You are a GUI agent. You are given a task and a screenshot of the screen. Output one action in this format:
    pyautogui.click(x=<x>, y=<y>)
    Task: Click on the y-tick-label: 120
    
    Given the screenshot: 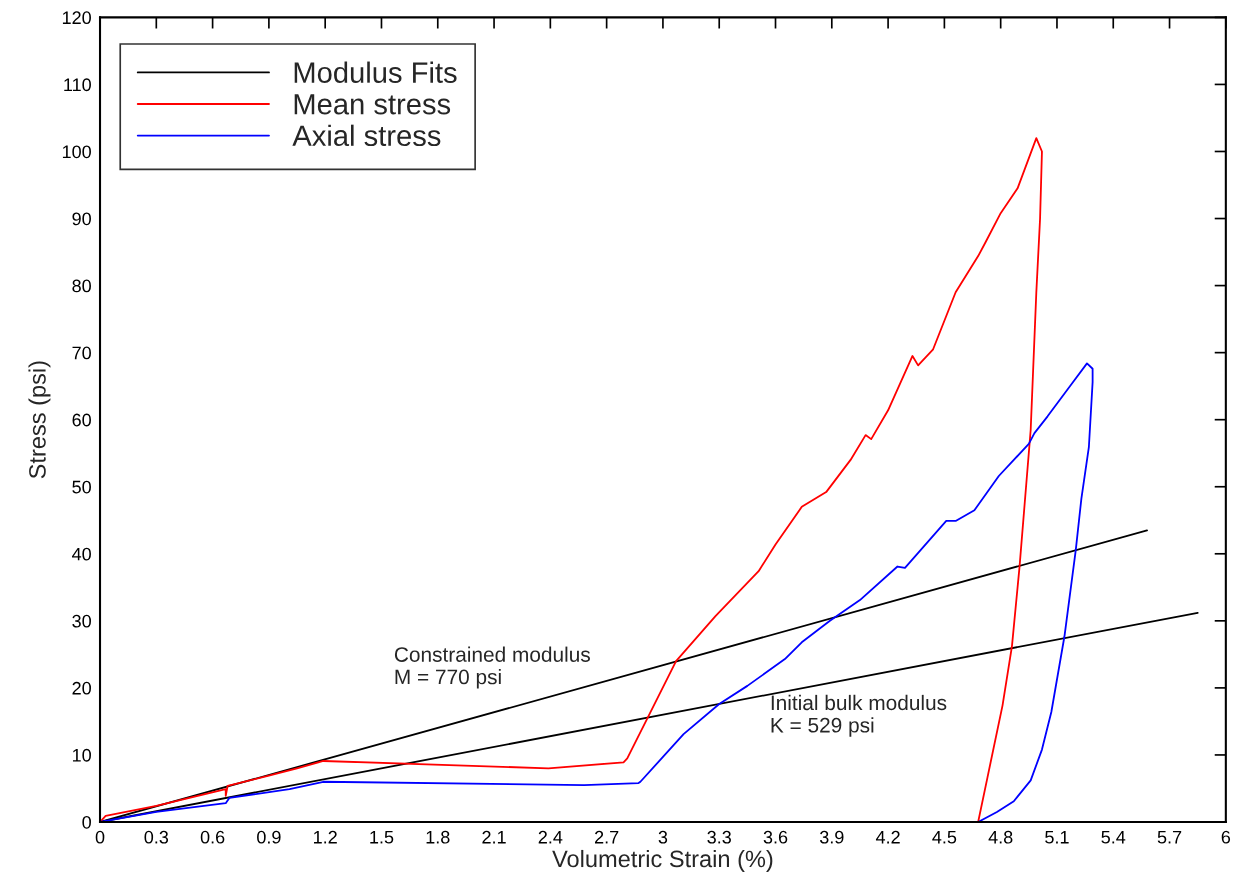 What is the action you would take?
    pyautogui.click(x=76, y=18)
    